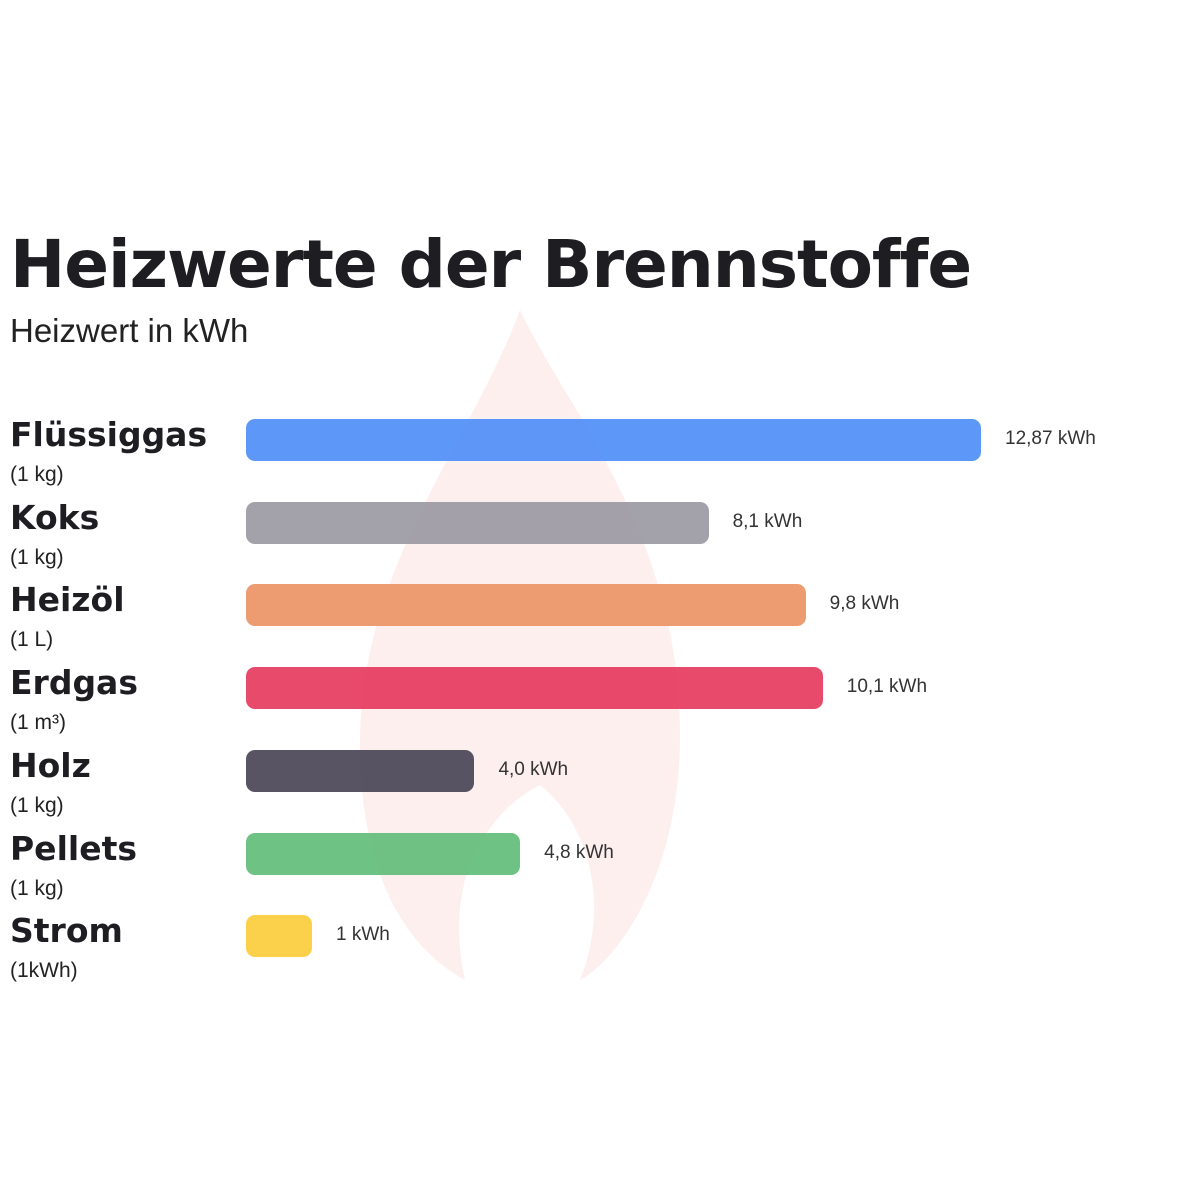 The width and height of the screenshot is (1200, 1200). Describe the element at coordinates (491, 264) in the screenshot. I see `chart-title: Heizwerte der Brennstoffe` at that location.